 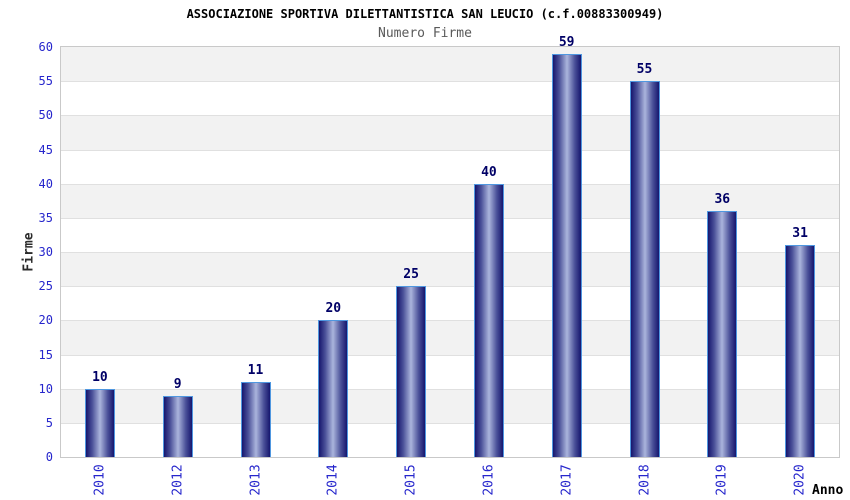 What do you see at coordinates (45, 320) in the screenshot?
I see `y-tick-label: 20` at bounding box center [45, 320].